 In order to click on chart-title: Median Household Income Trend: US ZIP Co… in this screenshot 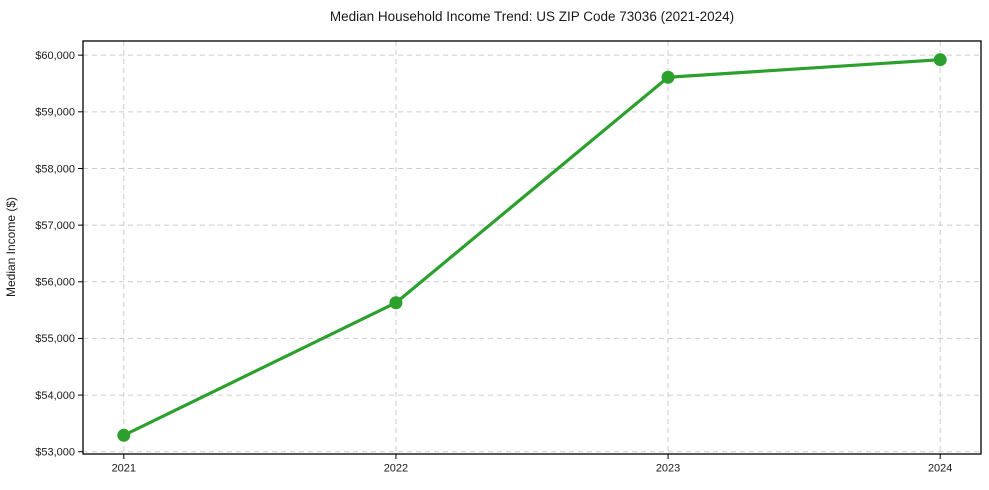, I will do `click(532, 16)`.